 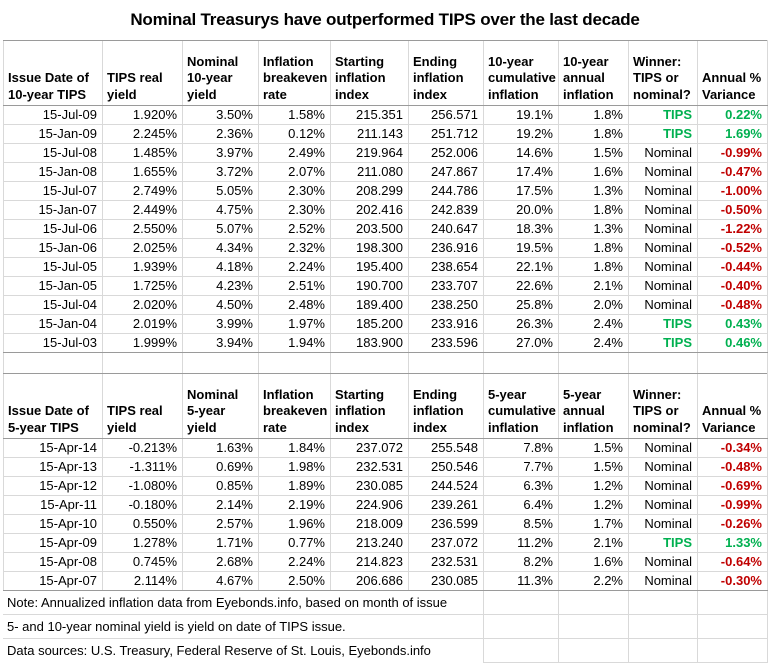 I want to click on cell-cumulative-inflation: 17.4%, so click(x=521, y=172).